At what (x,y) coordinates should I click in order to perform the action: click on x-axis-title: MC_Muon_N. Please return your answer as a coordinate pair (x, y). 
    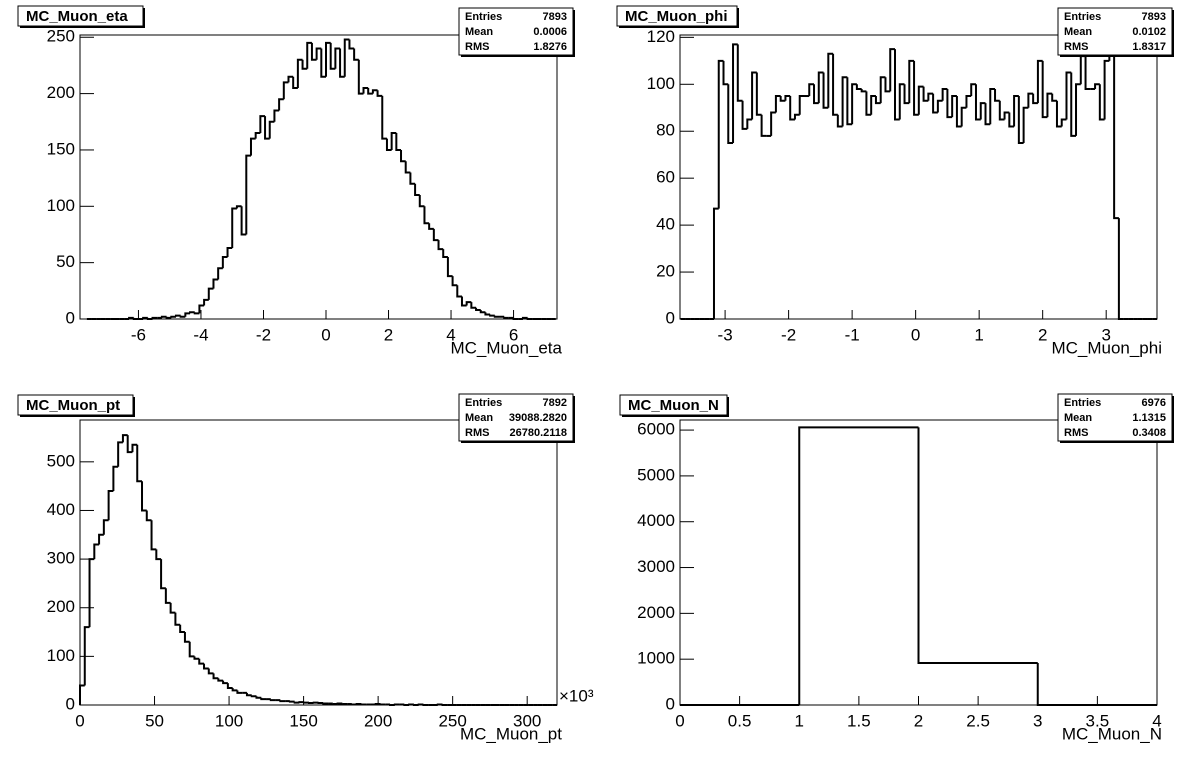
    Looking at the image, I should click on (1112, 733).